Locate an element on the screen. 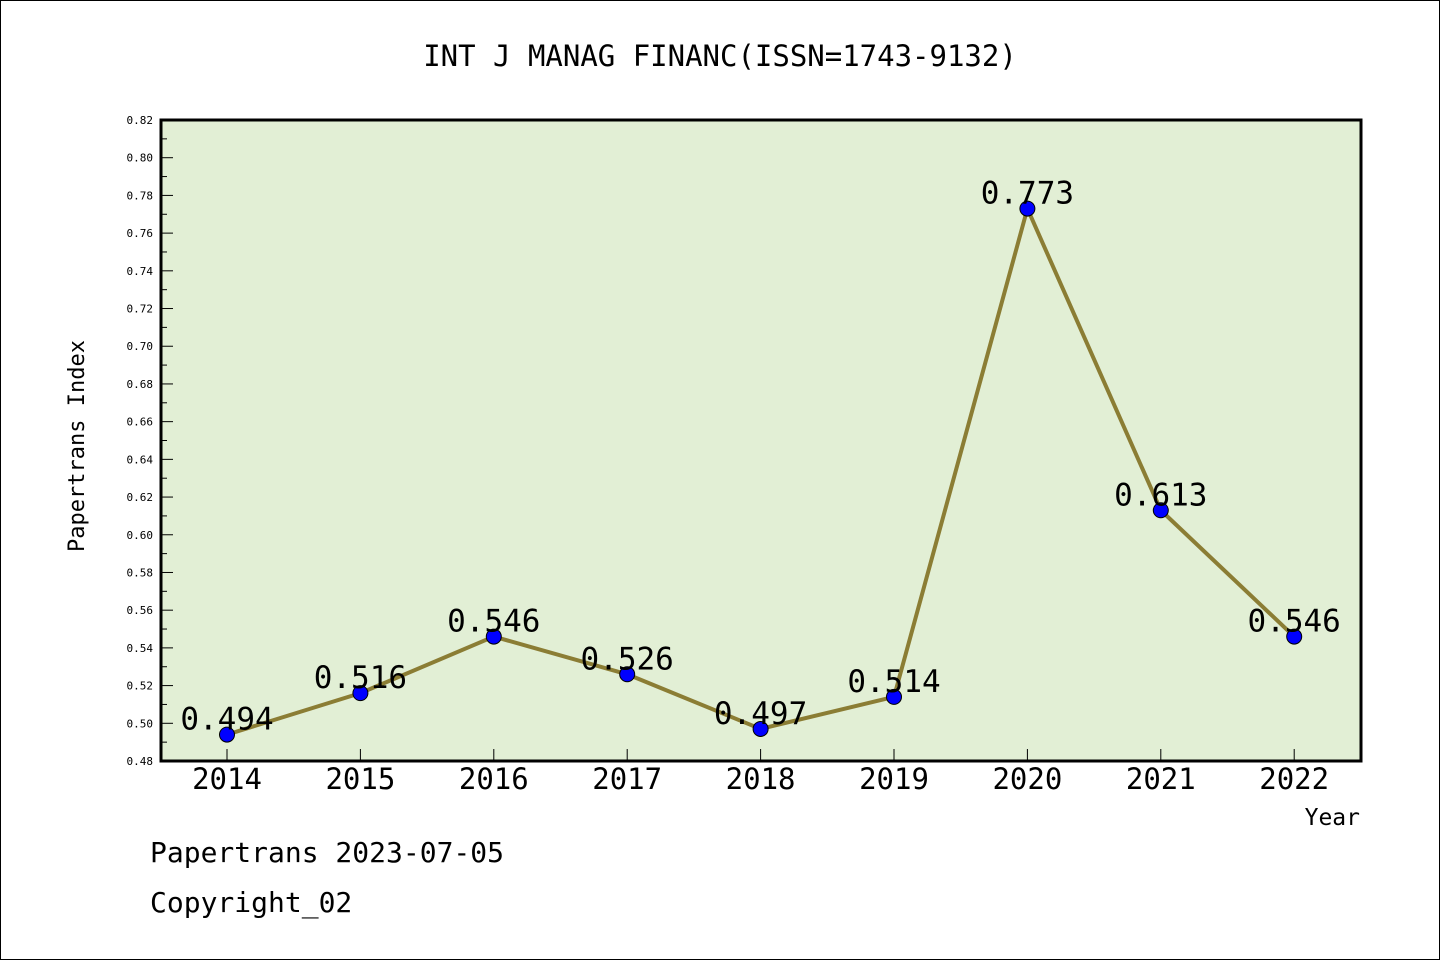 This screenshot has height=960, width=1440. y-tick-label: 0.54 is located at coordinates (140, 648).